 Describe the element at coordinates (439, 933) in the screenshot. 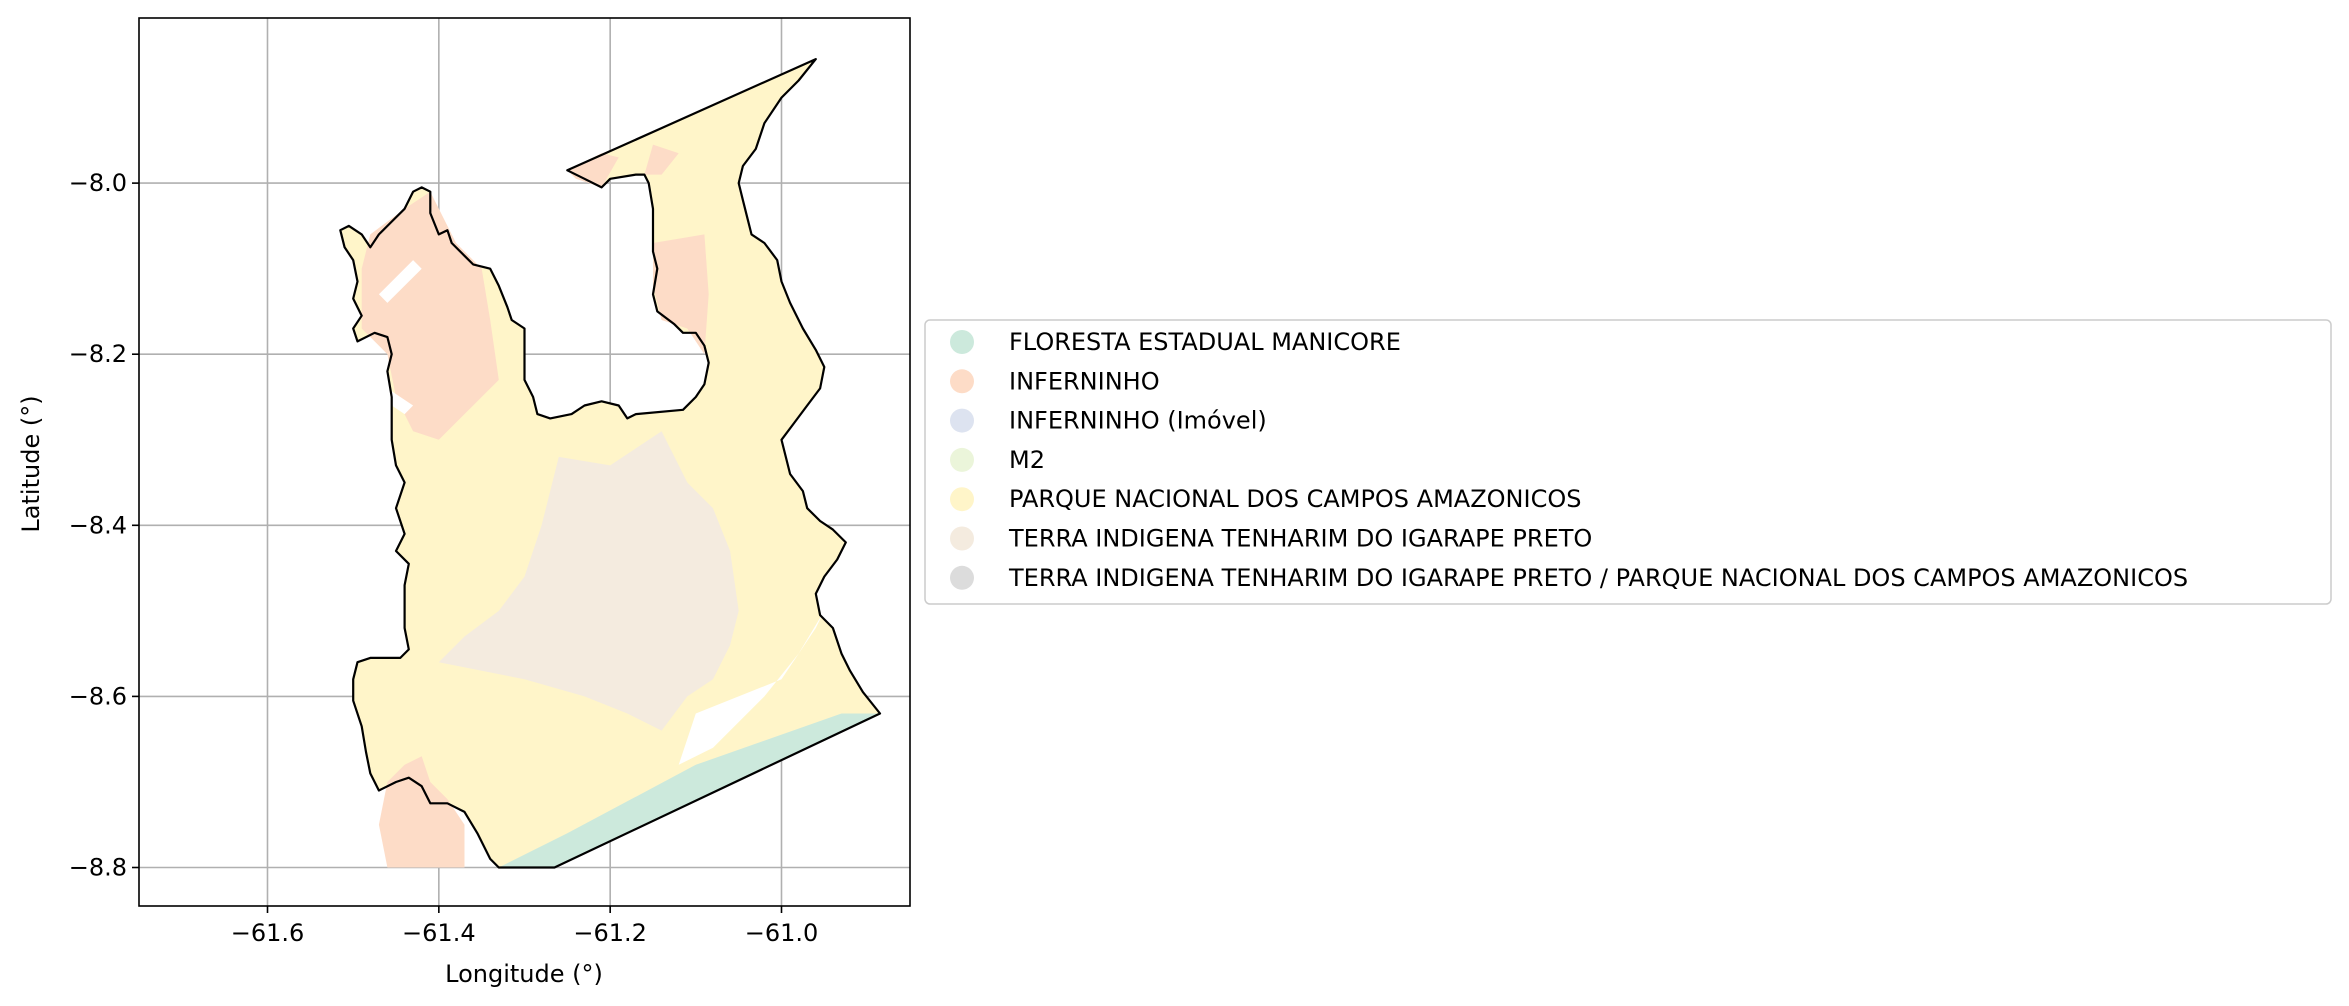

I see `x-tick-label: −61.4` at that location.